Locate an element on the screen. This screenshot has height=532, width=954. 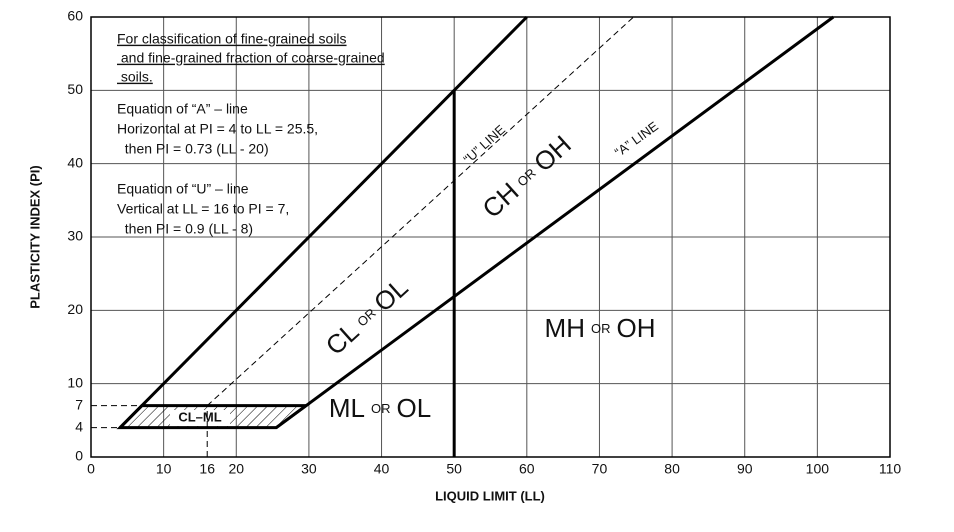
zone-label: MH OR OH is located at coordinates (600, 328).